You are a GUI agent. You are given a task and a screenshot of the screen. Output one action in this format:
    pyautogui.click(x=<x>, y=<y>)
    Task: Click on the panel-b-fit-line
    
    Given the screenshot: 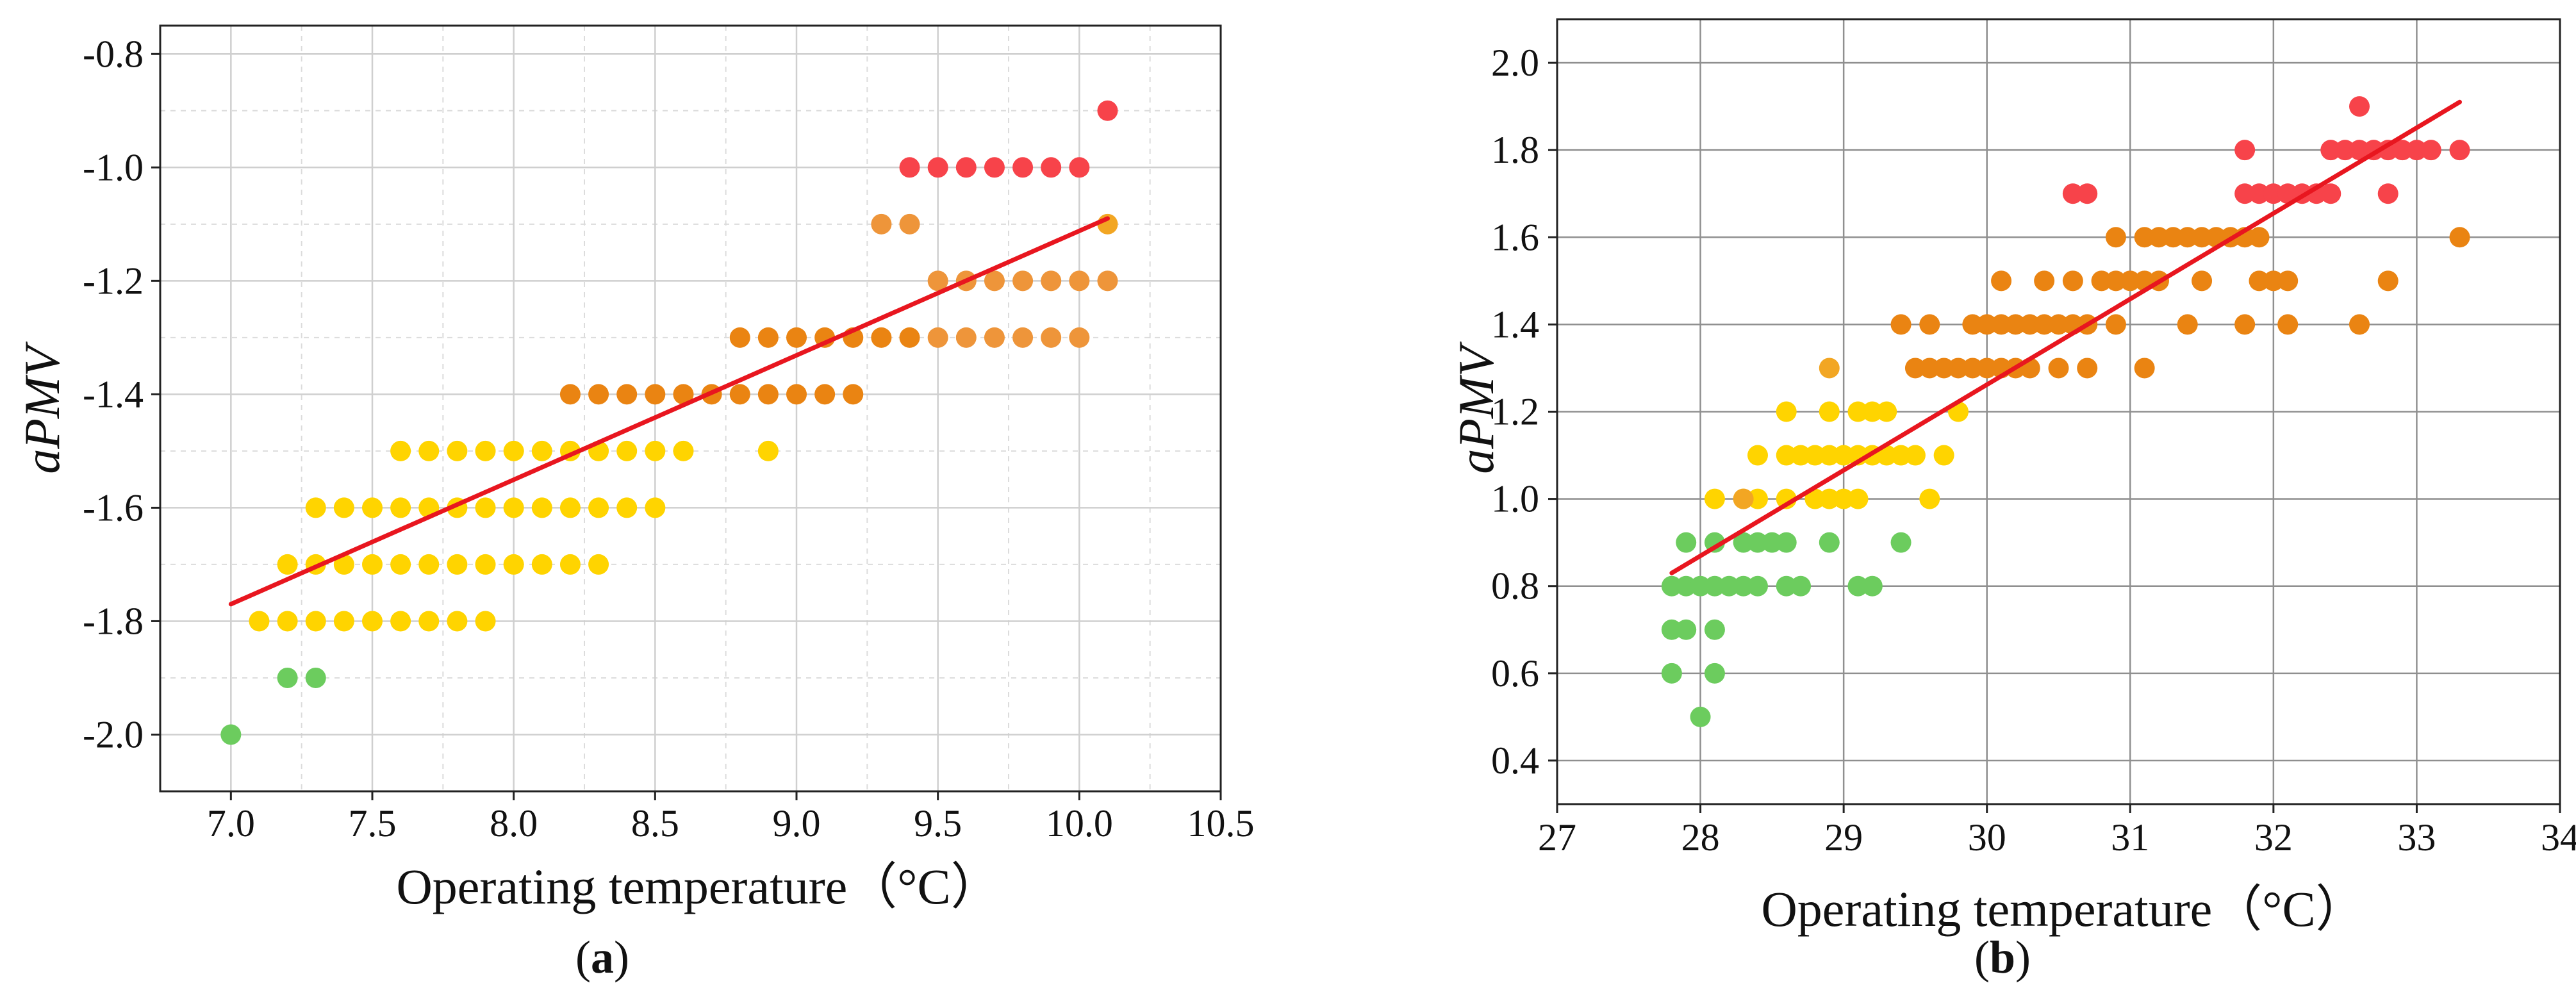 What is the action you would take?
    pyautogui.click(x=2065, y=337)
    